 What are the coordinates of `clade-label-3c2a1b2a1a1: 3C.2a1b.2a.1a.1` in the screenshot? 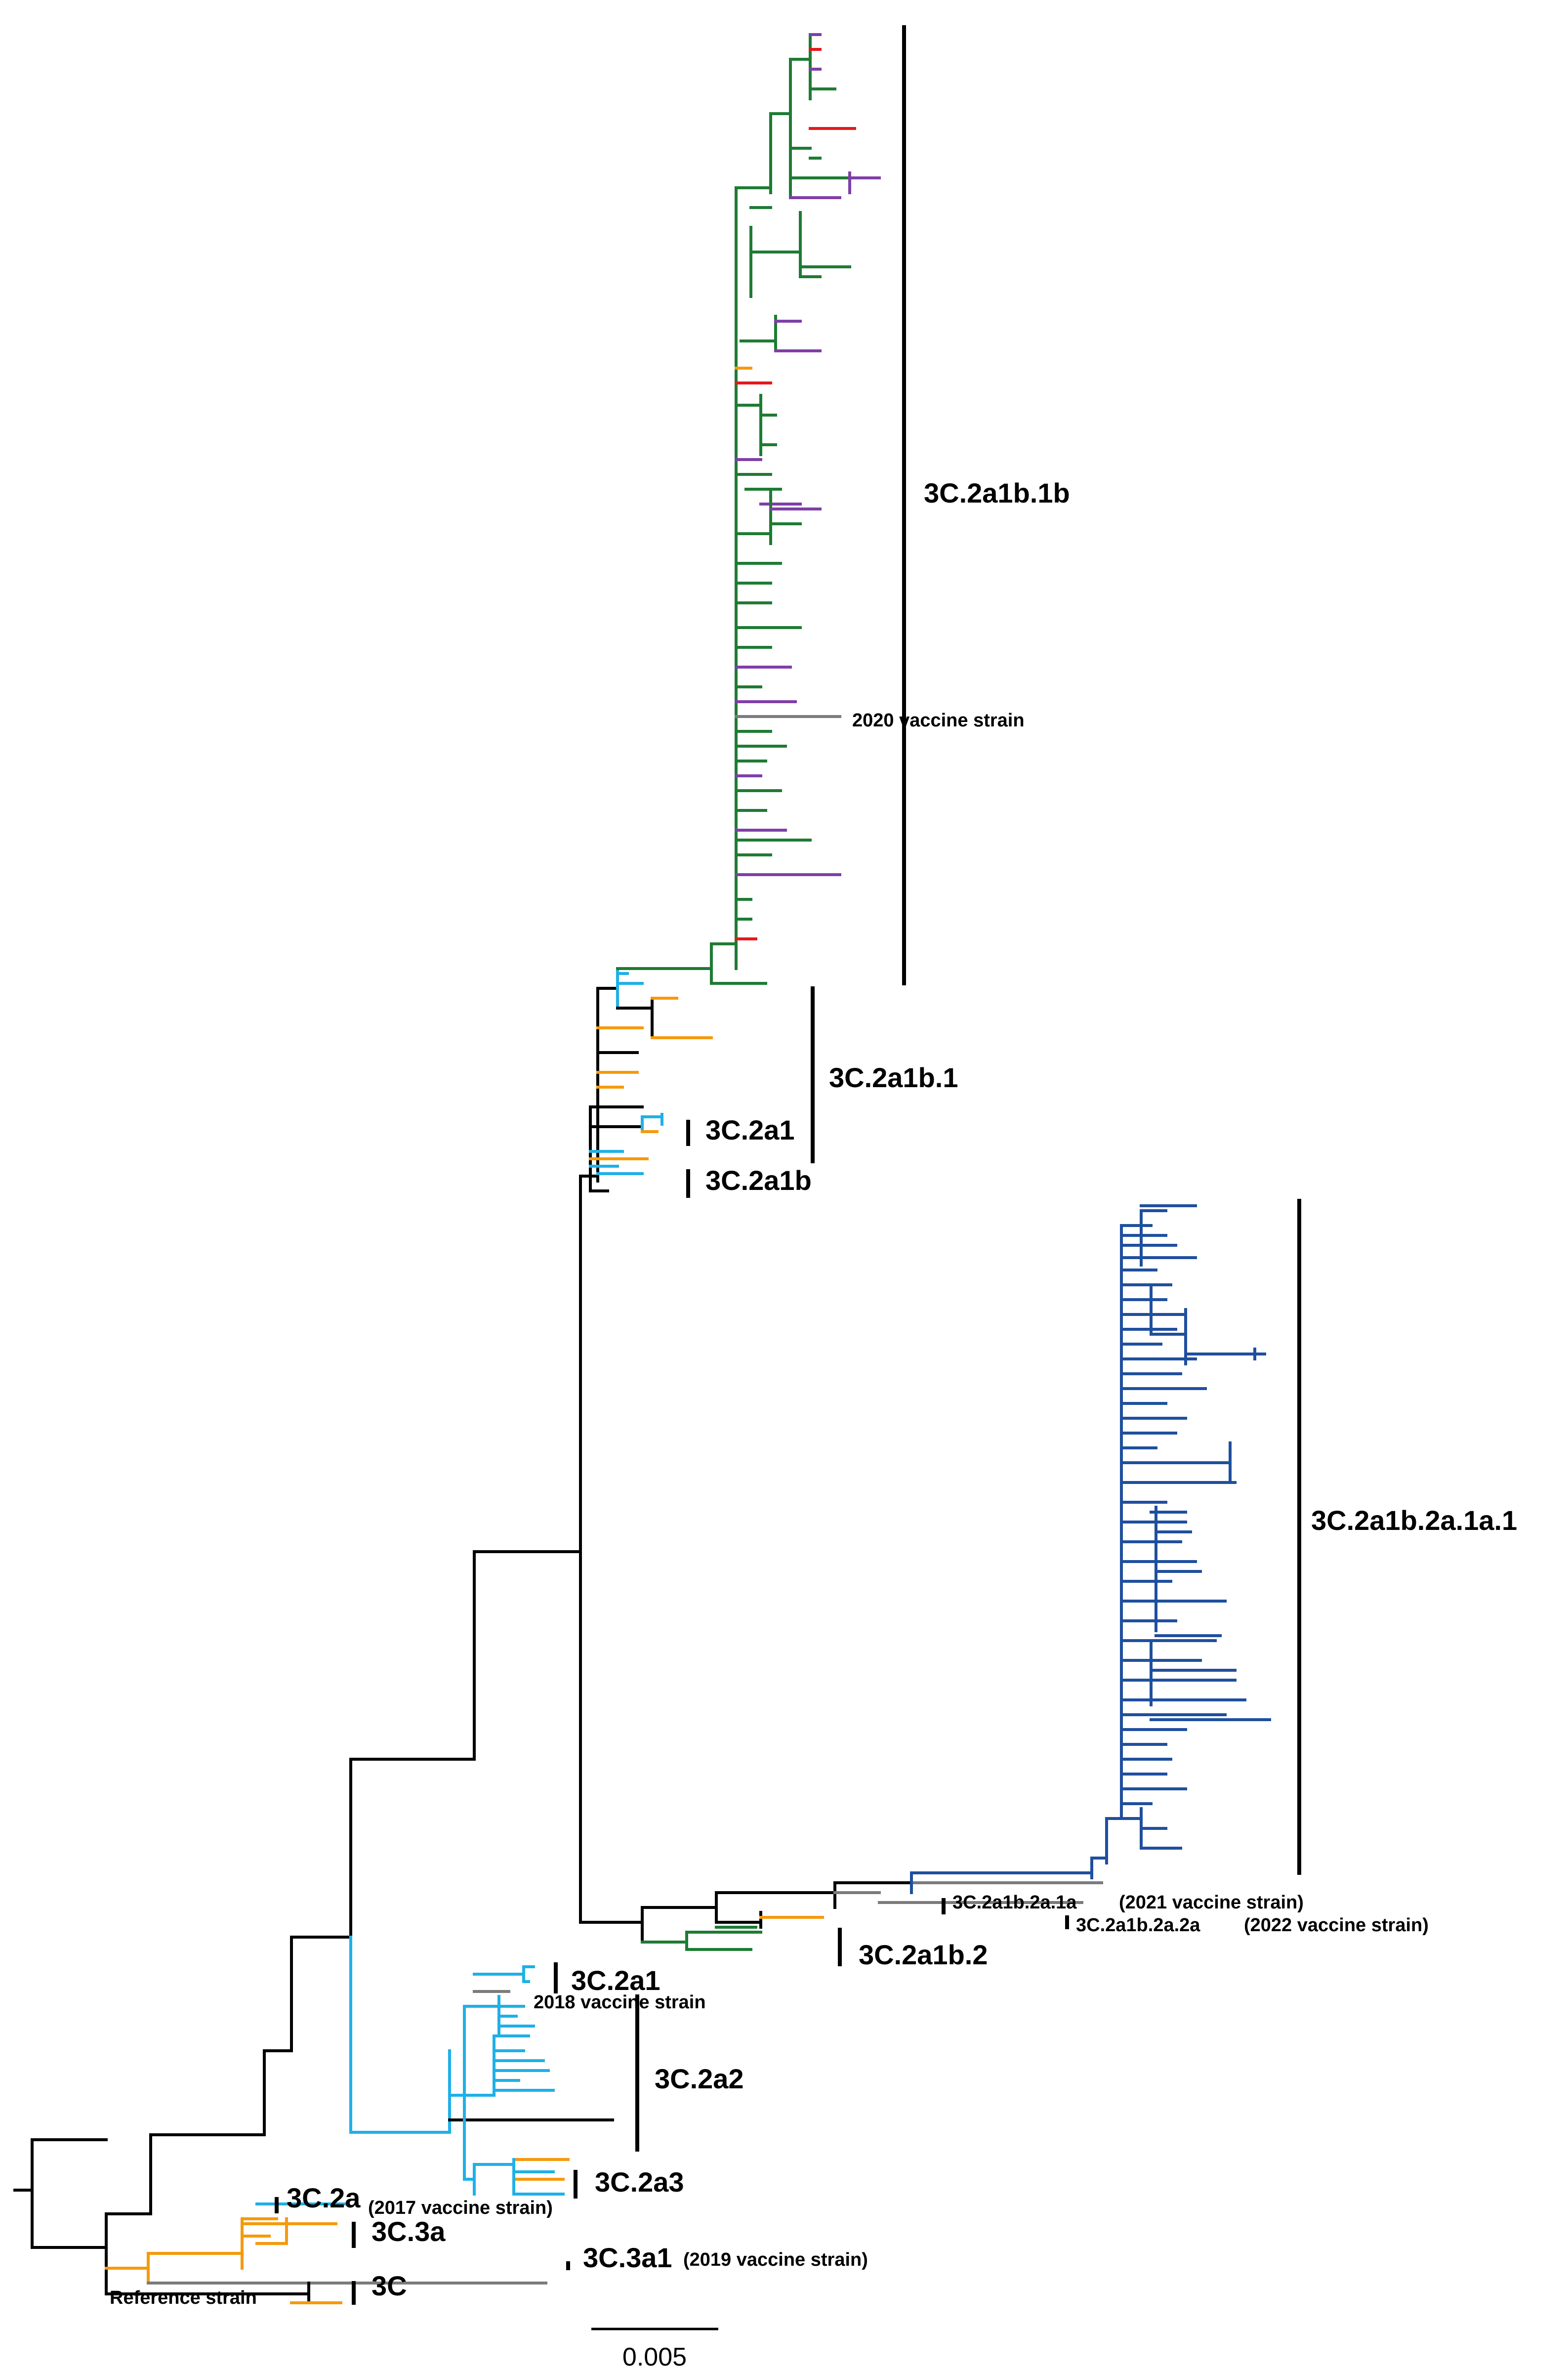 It's located at (1414, 1521).